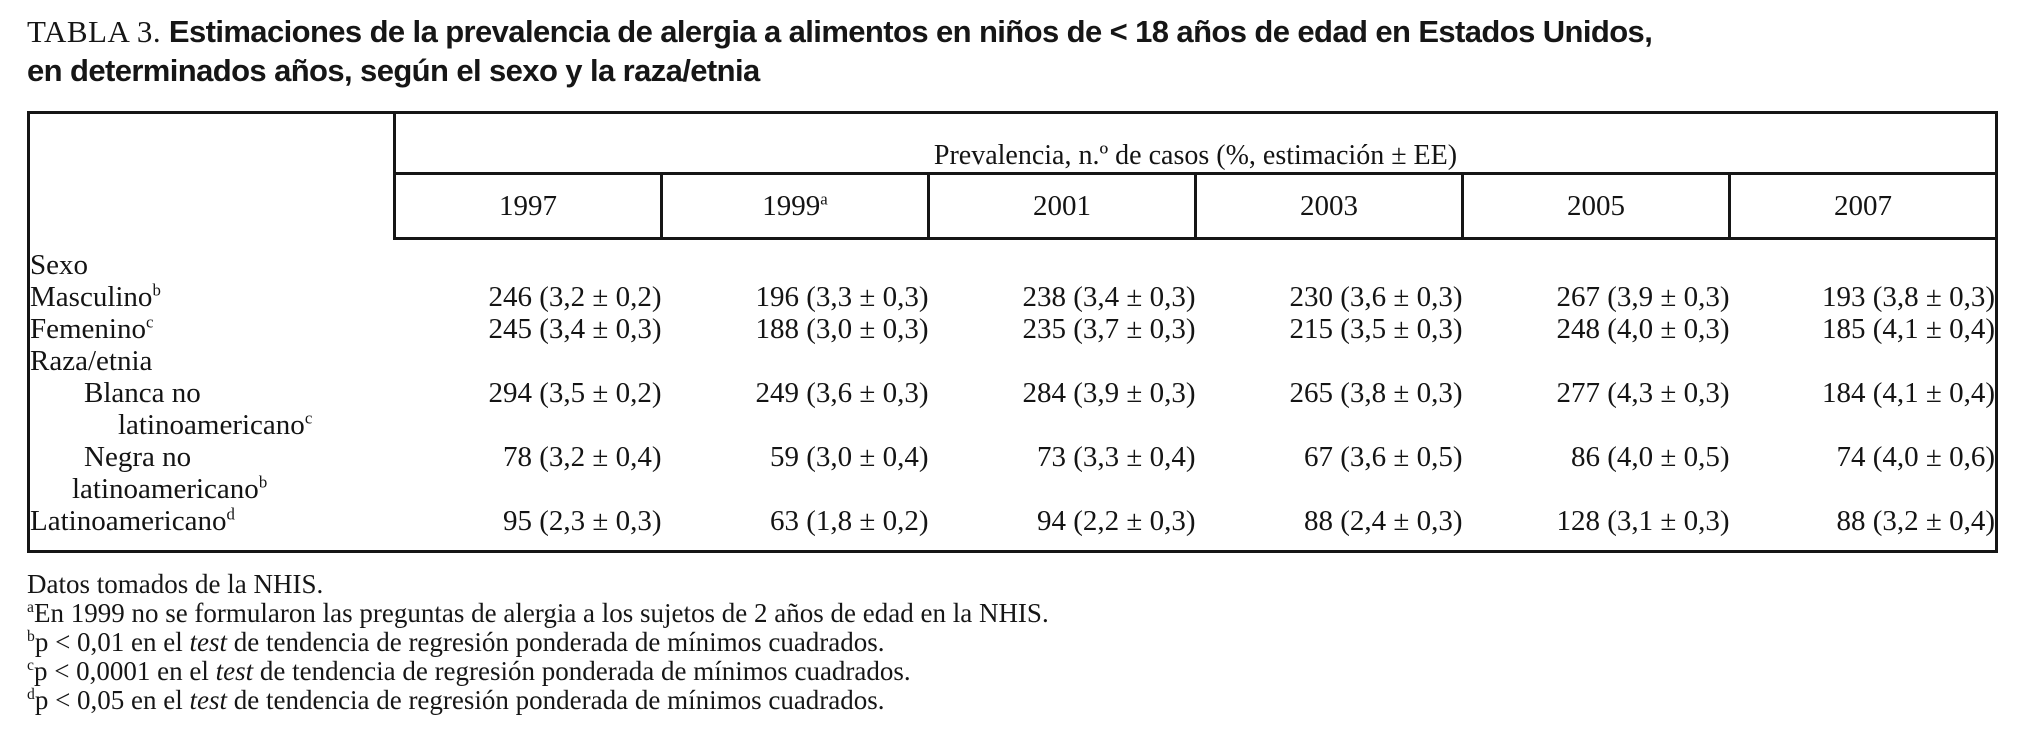  Describe the element at coordinates (1376, 392) in the screenshot. I see `cell-blanca-2003: 265 (3,8 ± 0,3)` at that location.